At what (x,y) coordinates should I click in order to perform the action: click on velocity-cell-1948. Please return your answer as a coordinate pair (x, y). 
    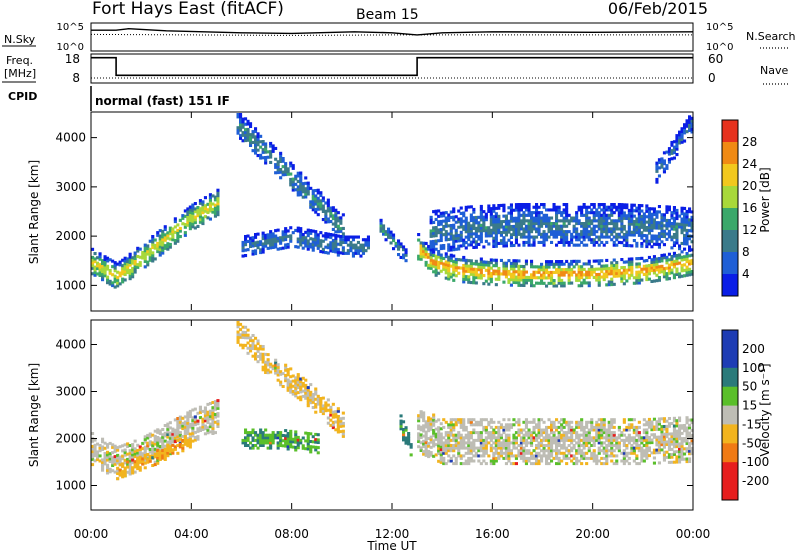
    Looking at the image, I should click on (639, 422).